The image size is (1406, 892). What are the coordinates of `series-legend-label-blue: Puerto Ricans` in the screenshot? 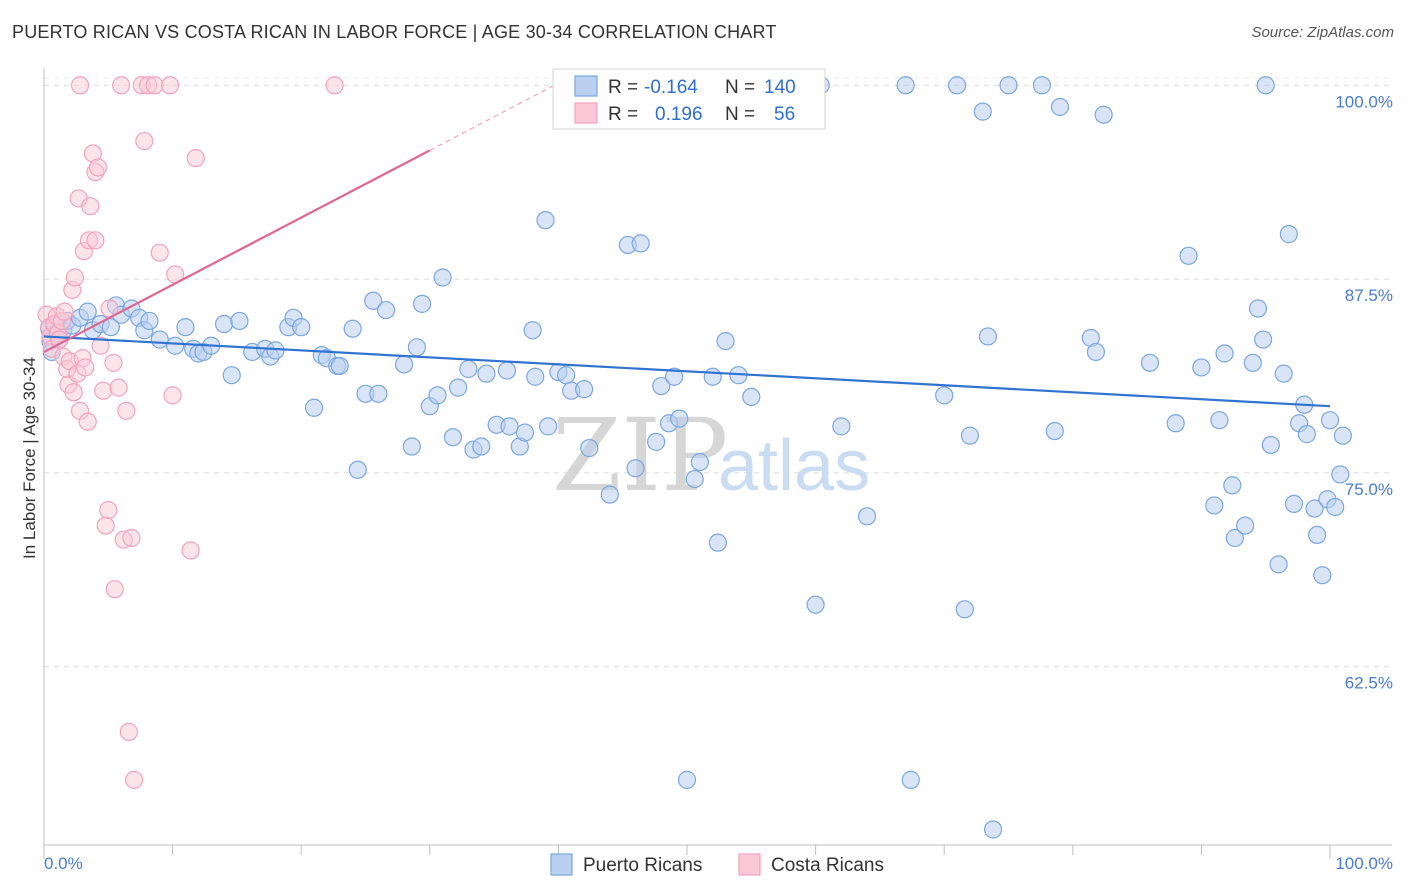 It's located at (642, 865).